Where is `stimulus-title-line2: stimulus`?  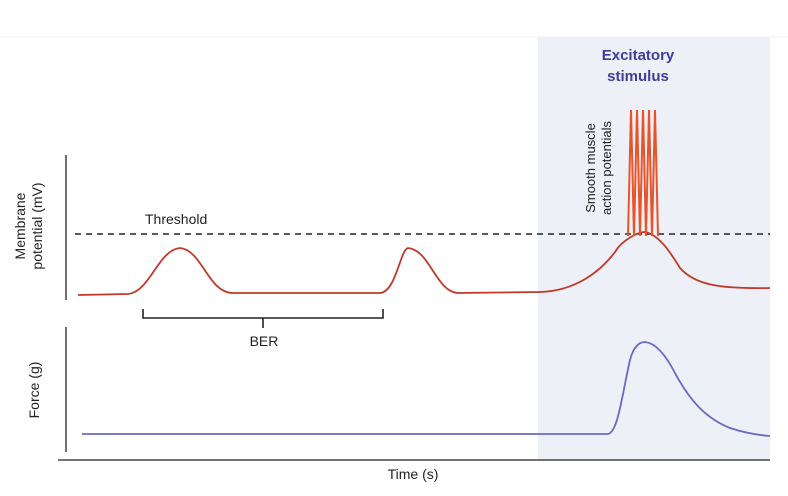
stimulus-title-line2: stimulus is located at coordinates (638, 76).